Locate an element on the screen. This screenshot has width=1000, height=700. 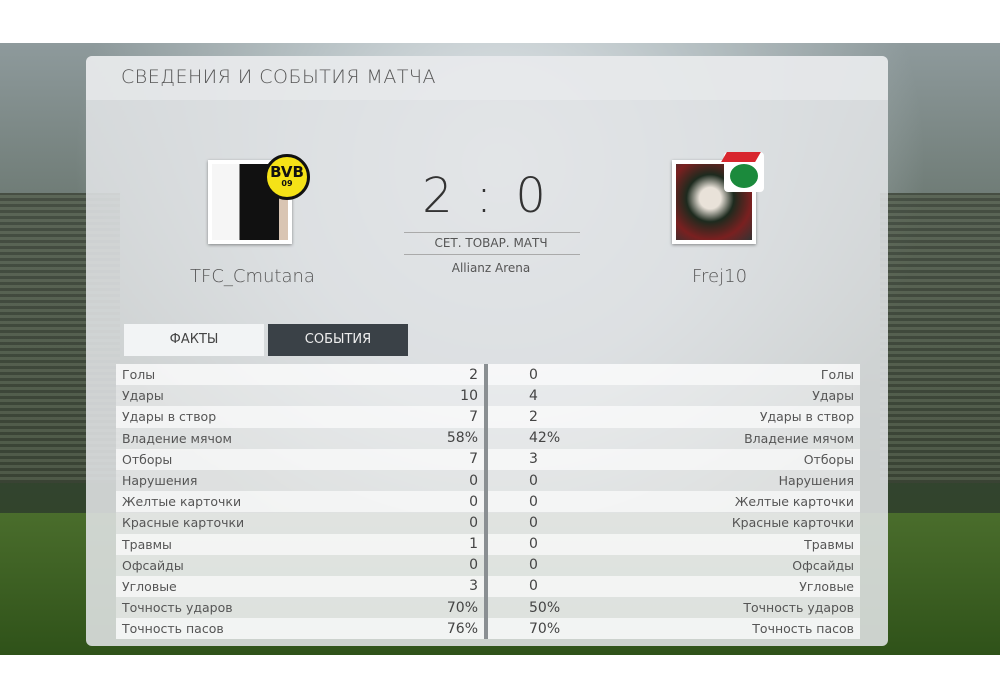
home-club-badge: BVB 09 is located at coordinates (287, 177).